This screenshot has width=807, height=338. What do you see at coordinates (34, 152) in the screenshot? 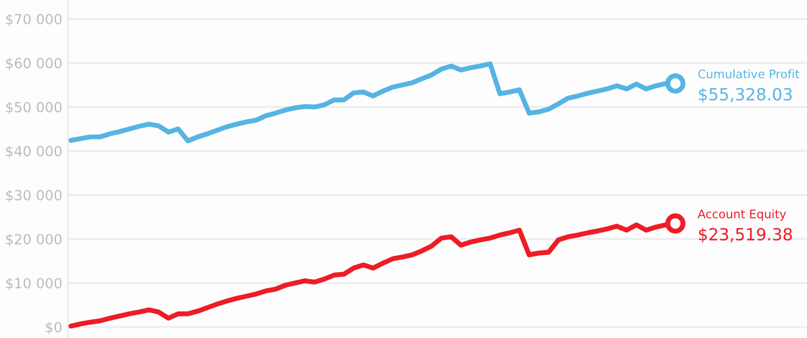
I see `y-tick-label: $40 000` at bounding box center [34, 152].